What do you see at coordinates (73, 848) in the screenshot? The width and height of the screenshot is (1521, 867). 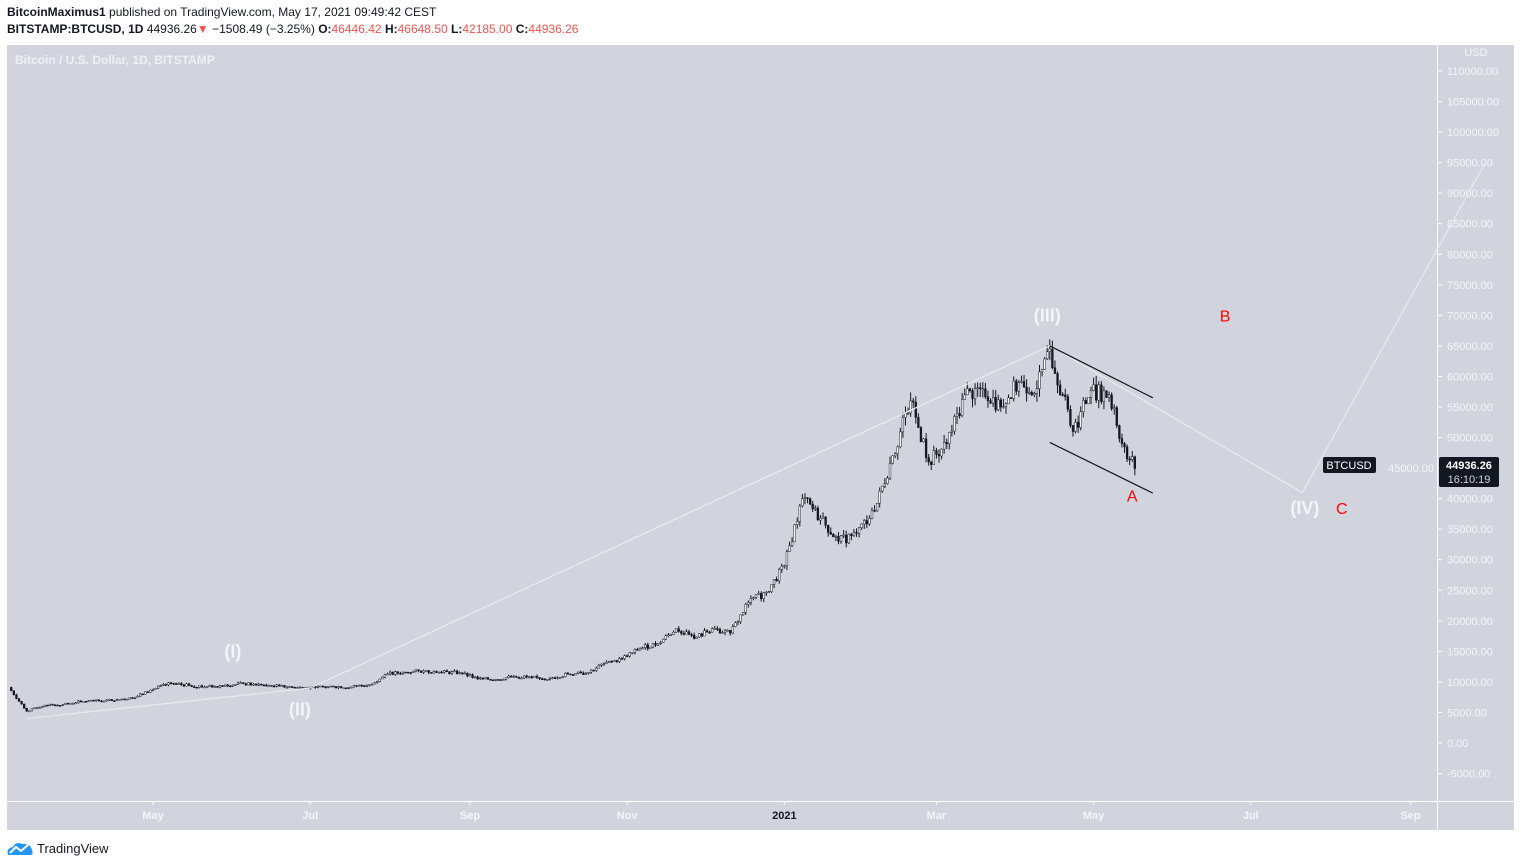 I see `footer-brand: TradingView` at bounding box center [73, 848].